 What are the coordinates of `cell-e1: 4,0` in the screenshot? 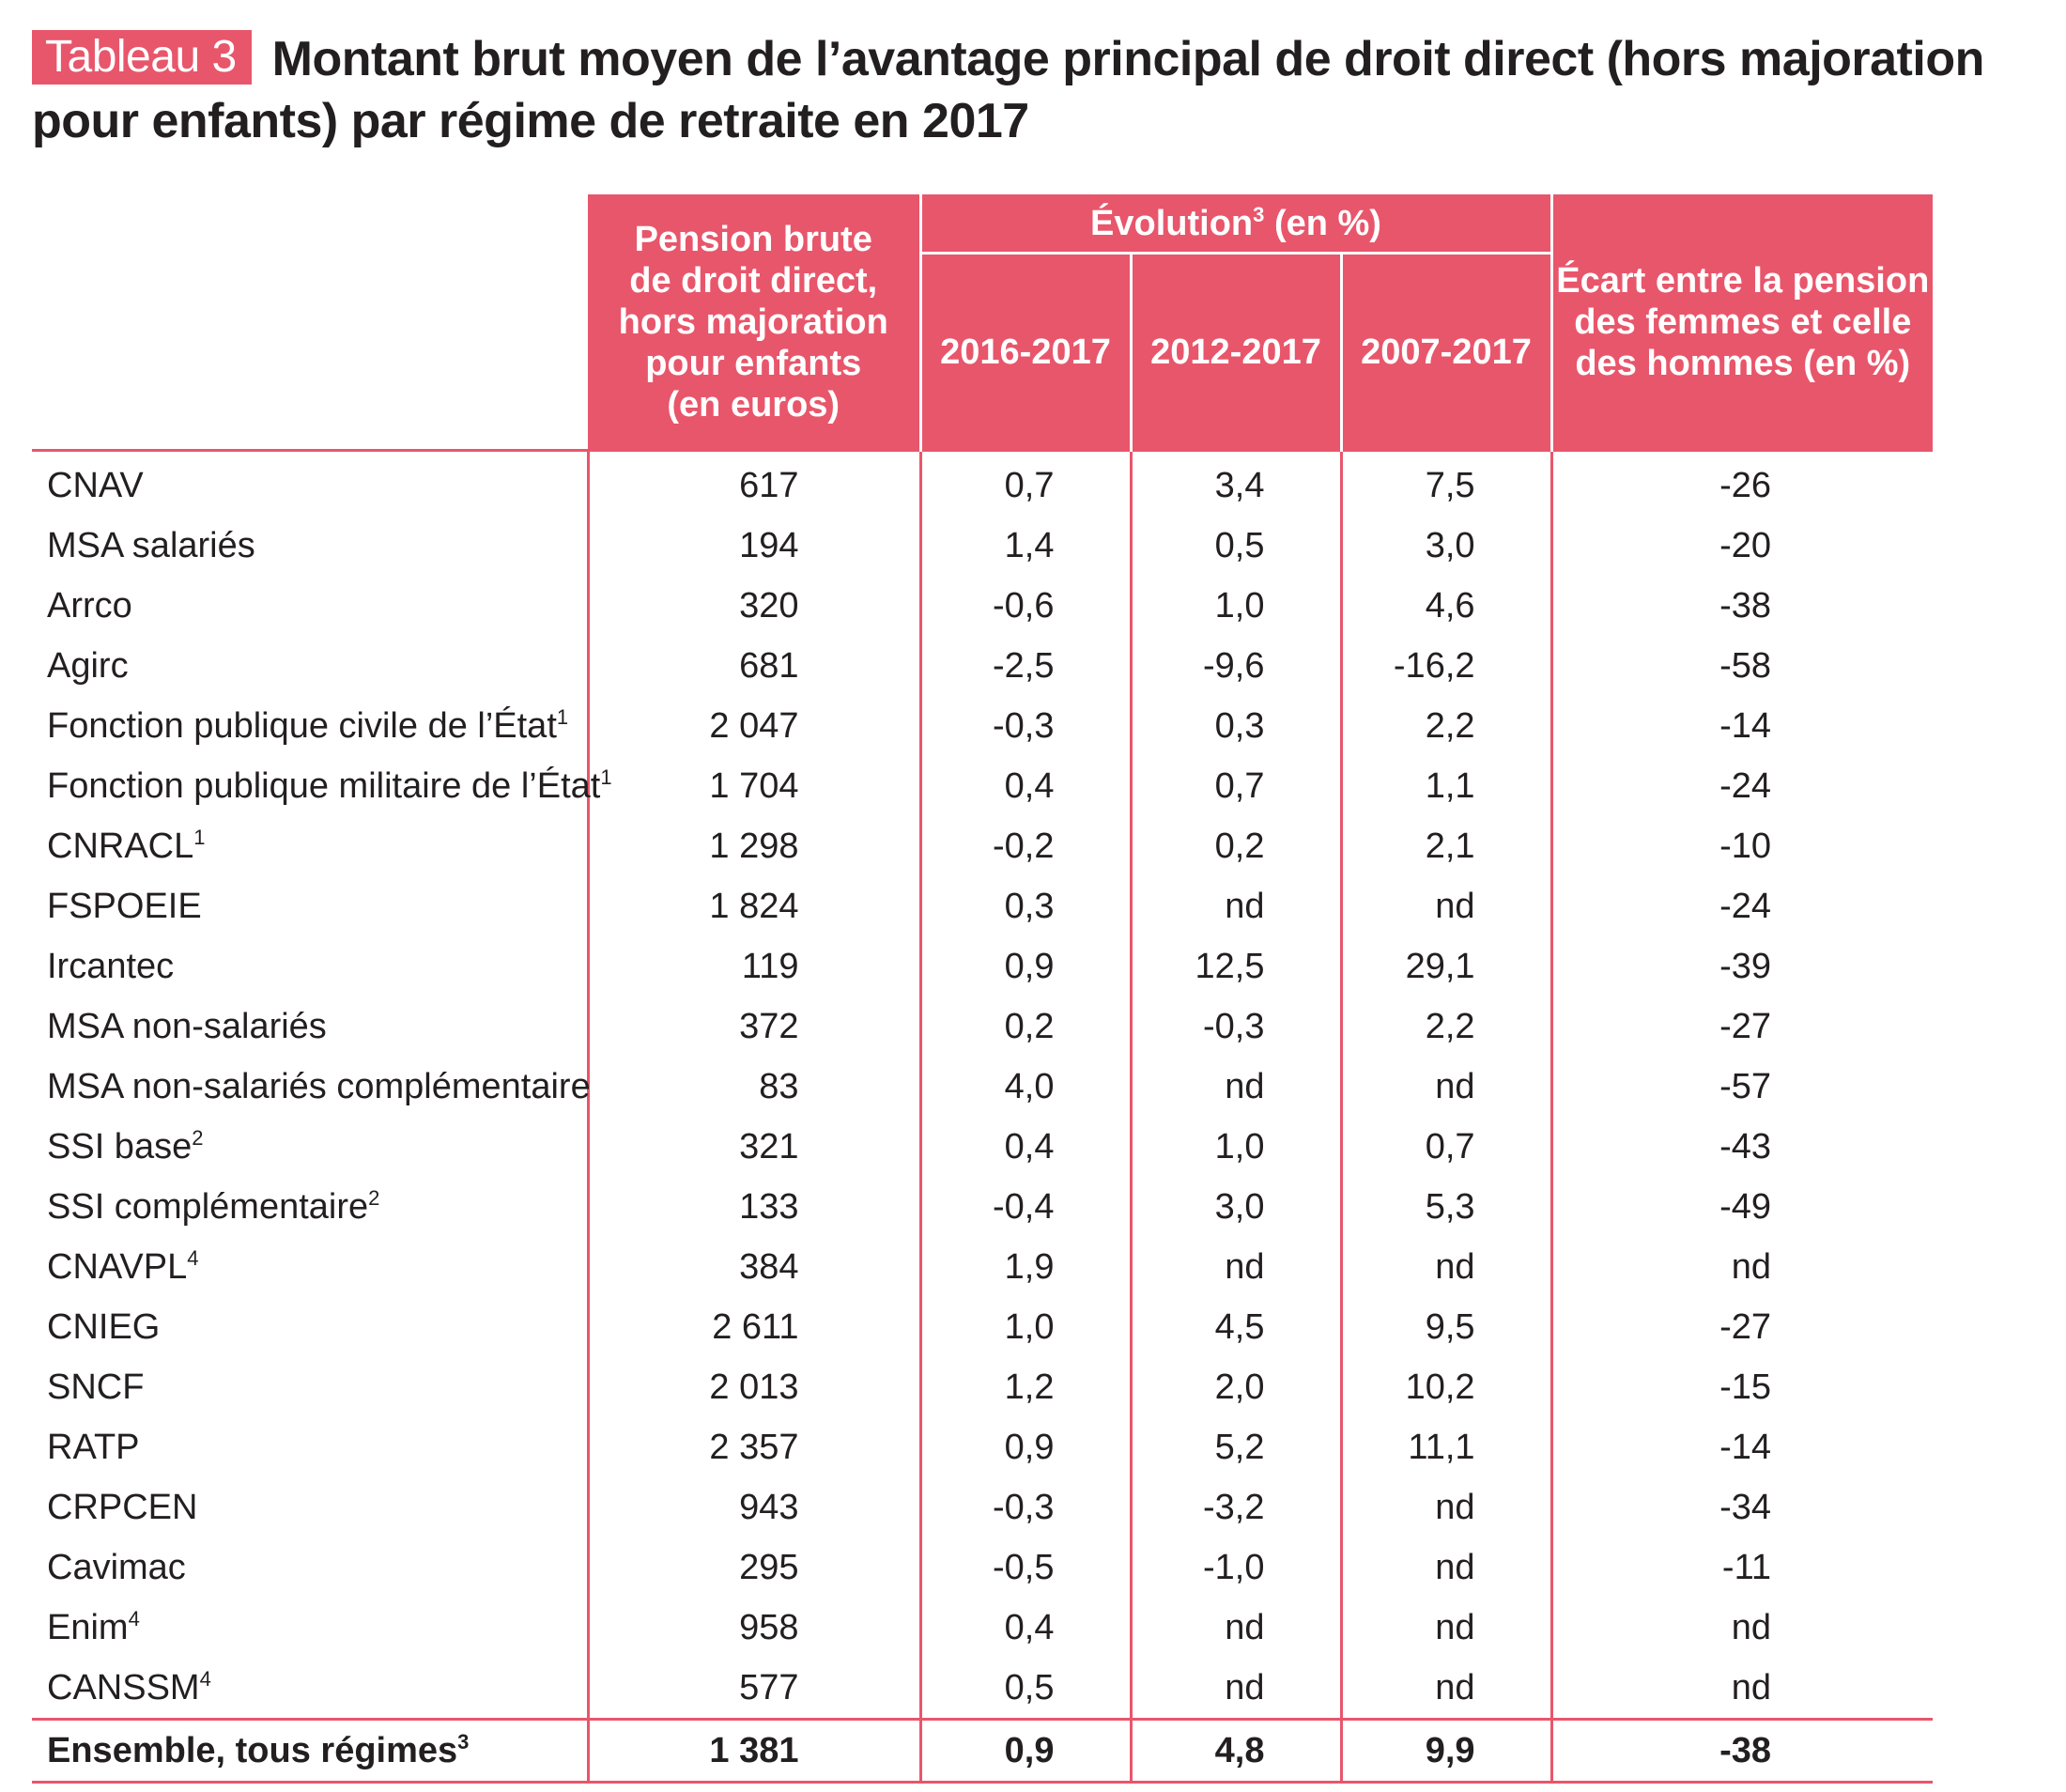 It's located at (1024, 1087).